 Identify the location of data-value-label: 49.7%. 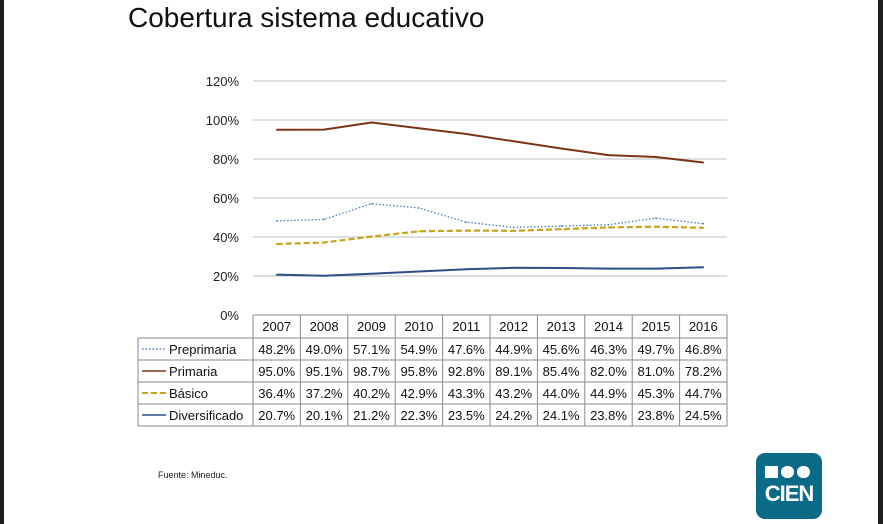
(655, 349).